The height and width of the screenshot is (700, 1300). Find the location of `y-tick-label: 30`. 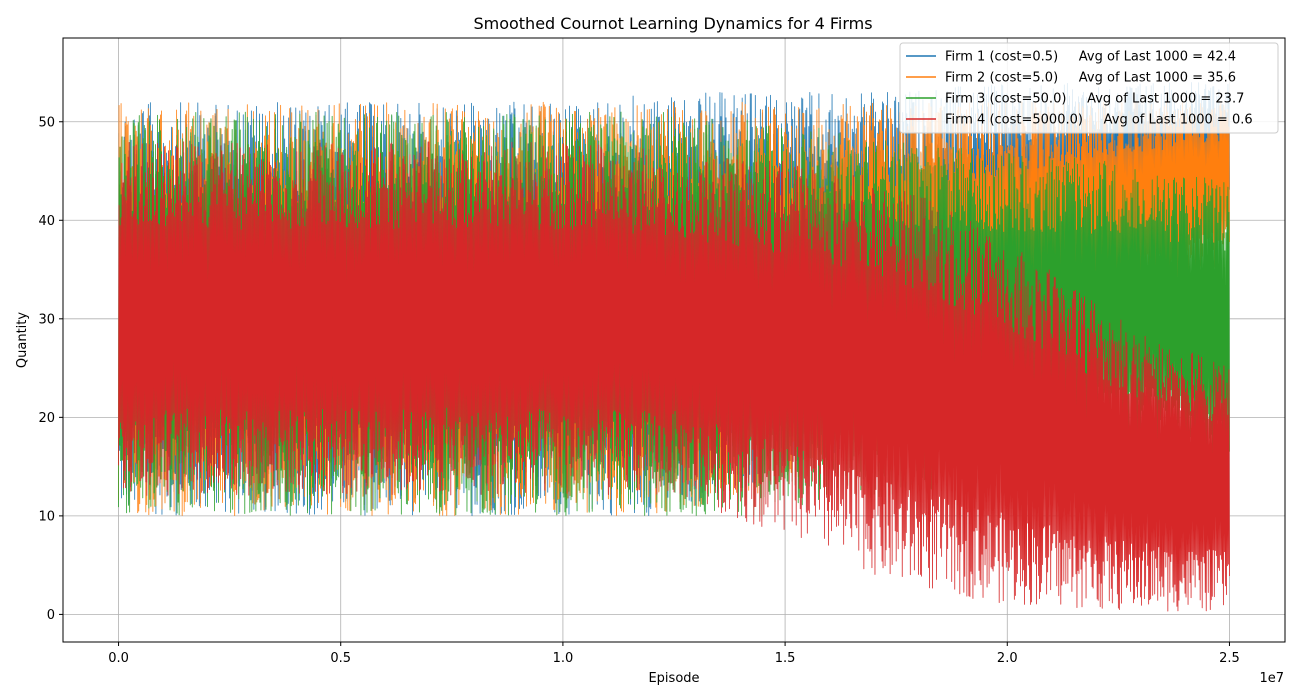

y-tick-label: 30 is located at coordinates (46, 319).